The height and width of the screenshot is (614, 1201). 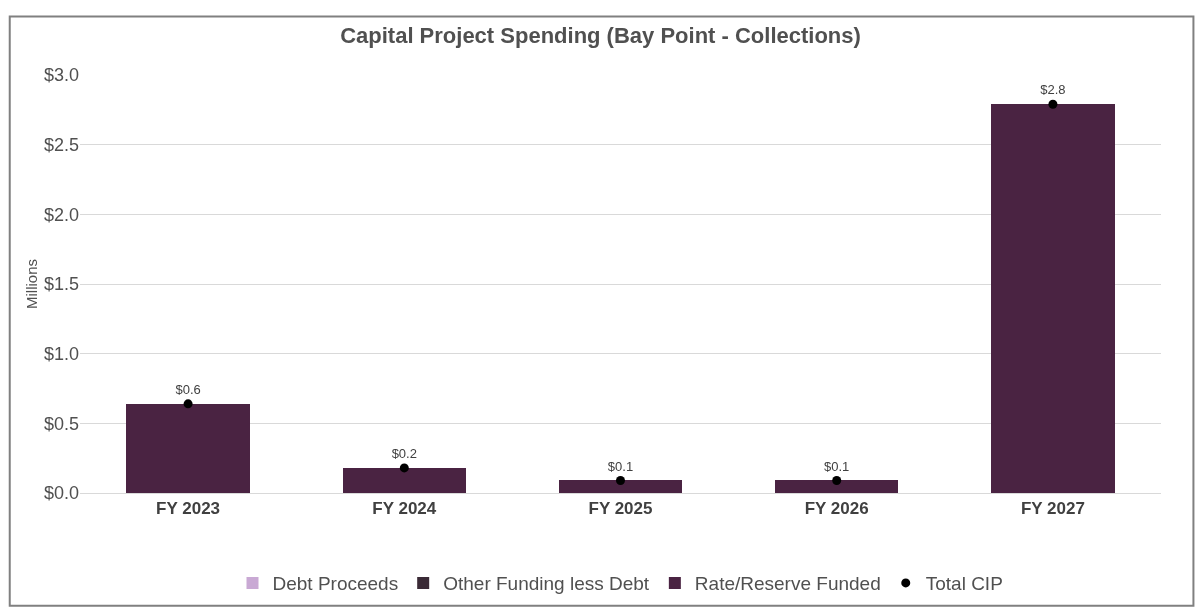 What do you see at coordinates (61, 284) in the screenshot?
I see `y-tick-label: $1.5` at bounding box center [61, 284].